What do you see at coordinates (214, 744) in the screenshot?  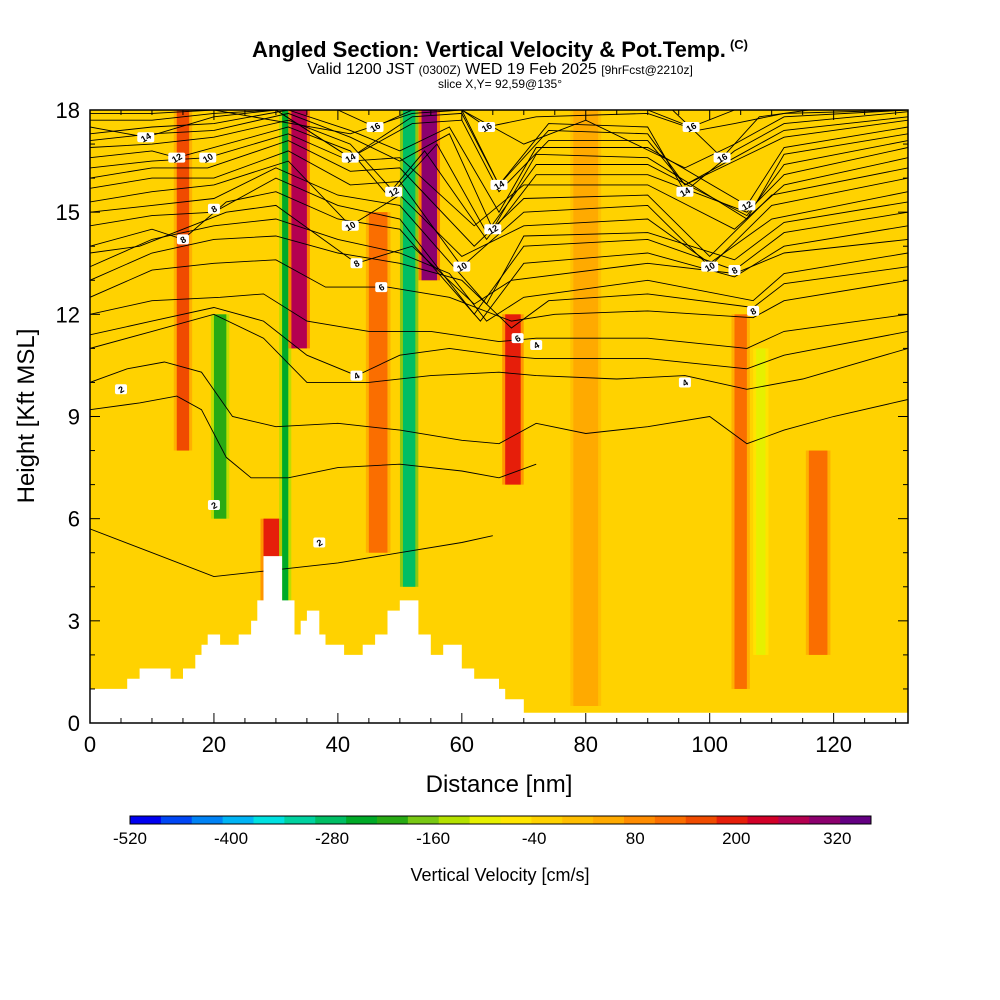 I see `x-tick-label-1: 20` at bounding box center [214, 744].